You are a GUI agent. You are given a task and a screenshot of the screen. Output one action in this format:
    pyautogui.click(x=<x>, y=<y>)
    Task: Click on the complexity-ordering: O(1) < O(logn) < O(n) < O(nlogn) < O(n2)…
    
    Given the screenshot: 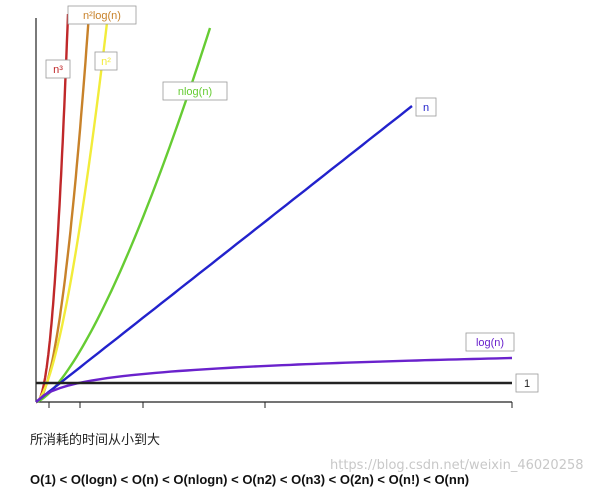 What is the action you would take?
    pyautogui.click(x=250, y=479)
    